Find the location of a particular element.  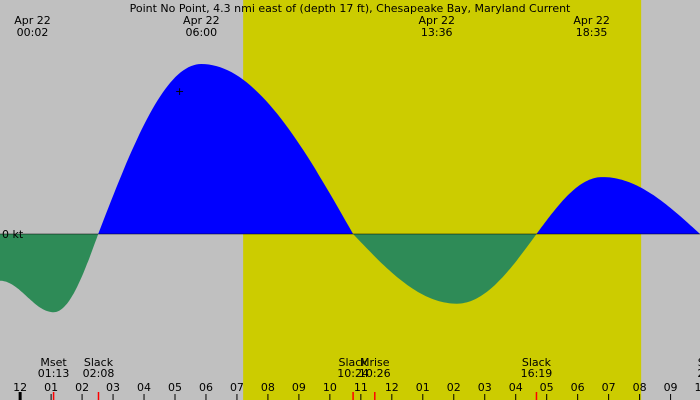

event-time: 16:19 is located at coordinates (537, 373).